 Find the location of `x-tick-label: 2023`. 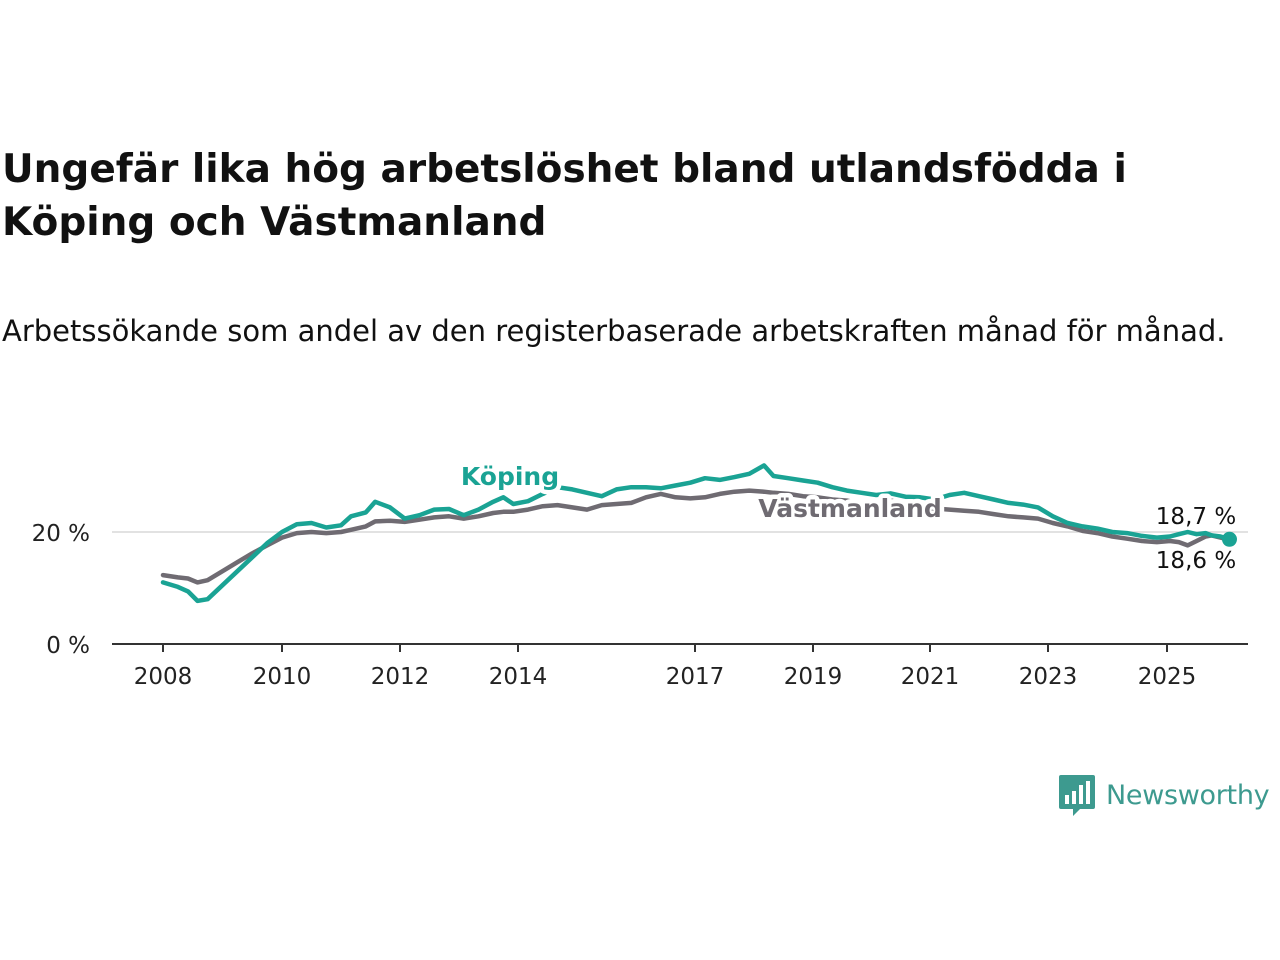

x-tick-label: 2023 is located at coordinates (1048, 677).